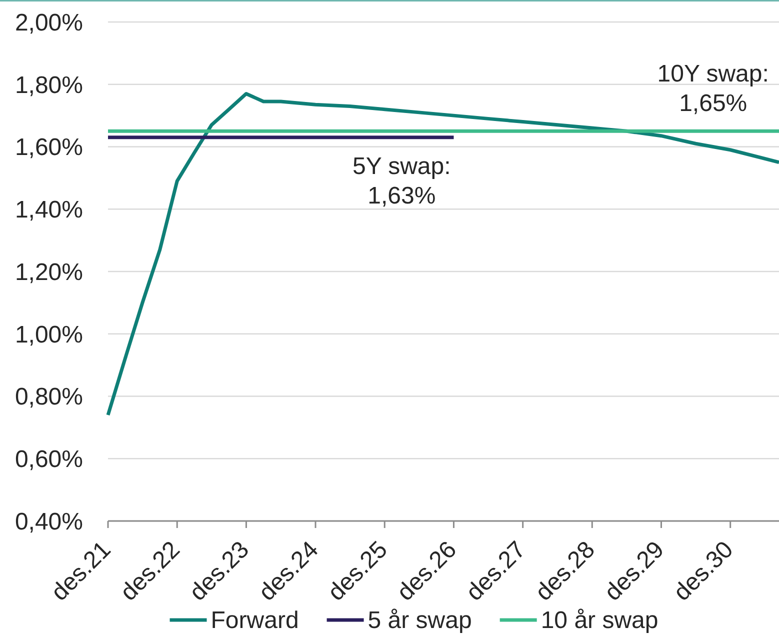 This screenshot has width=779, height=637. I want to click on legend-label: 10 år swap, so click(599, 620).